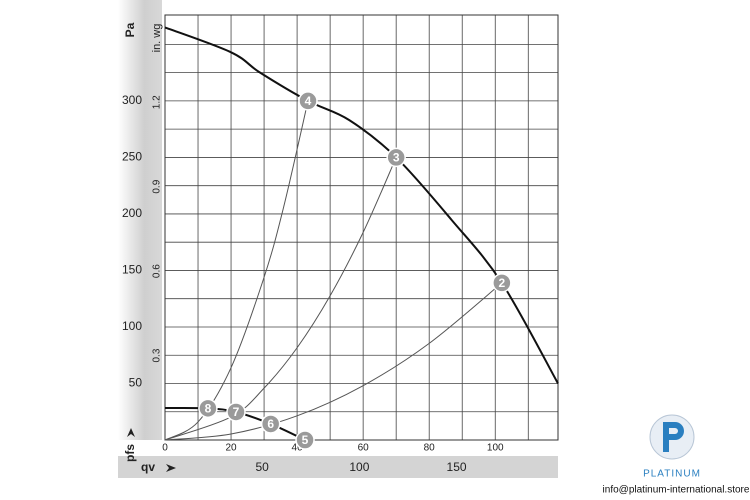  I want to click on point-label: 6, so click(270, 424).